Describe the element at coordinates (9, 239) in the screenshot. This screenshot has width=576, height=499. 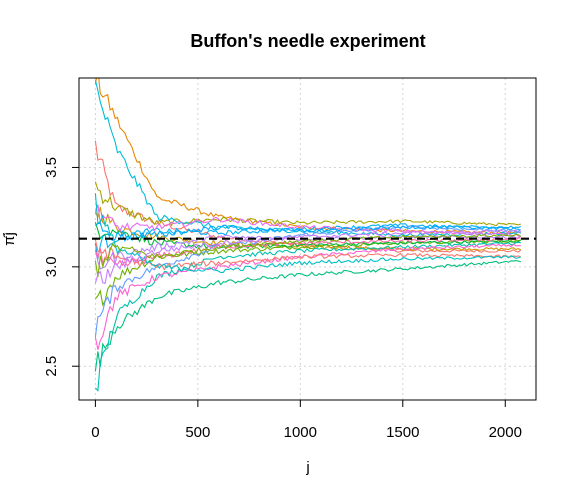
I see `y-axis-label: π̂j` at that location.